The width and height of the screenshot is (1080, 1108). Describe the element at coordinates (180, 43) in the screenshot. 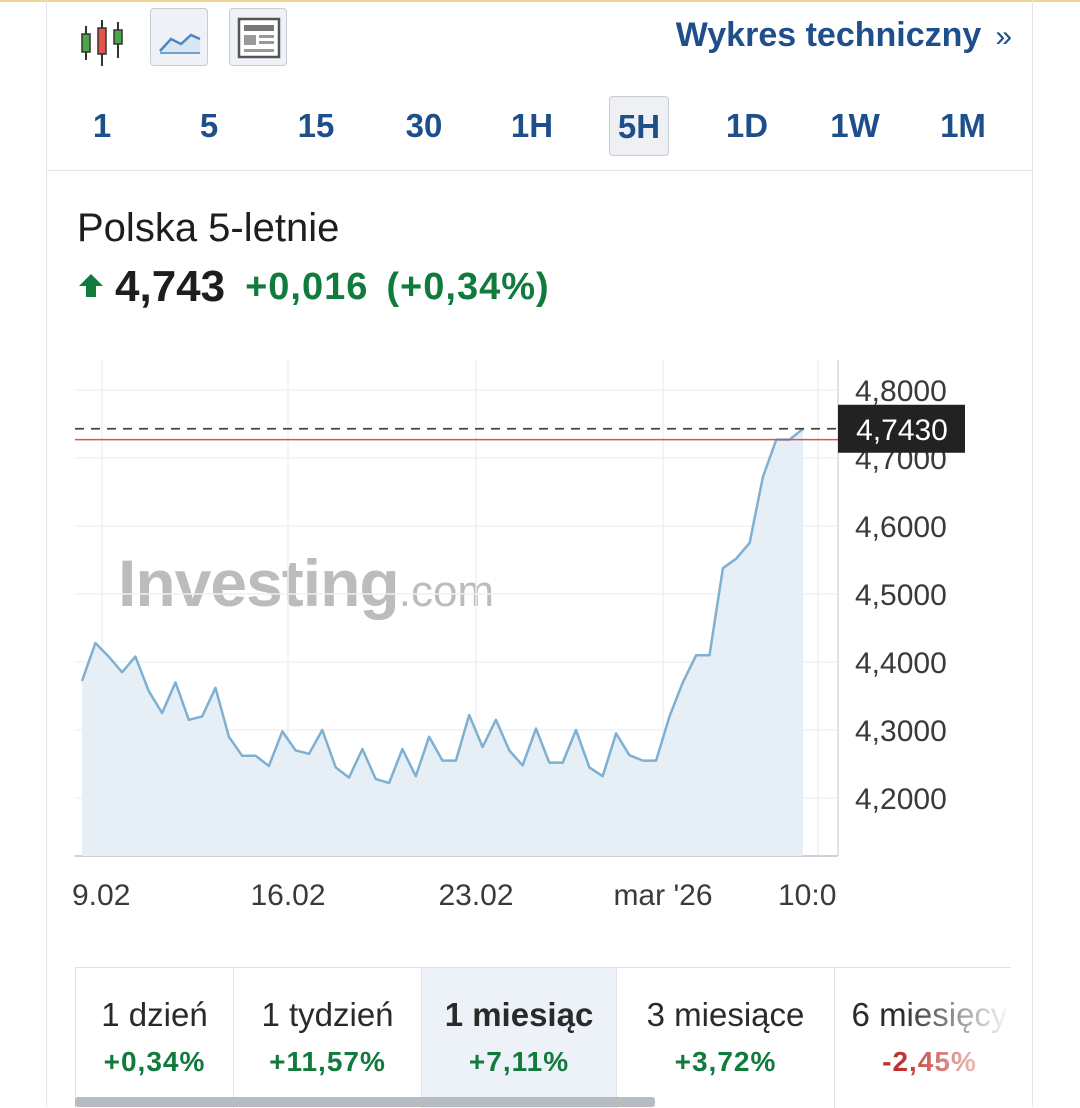

I see `area-chart-icon` at that location.